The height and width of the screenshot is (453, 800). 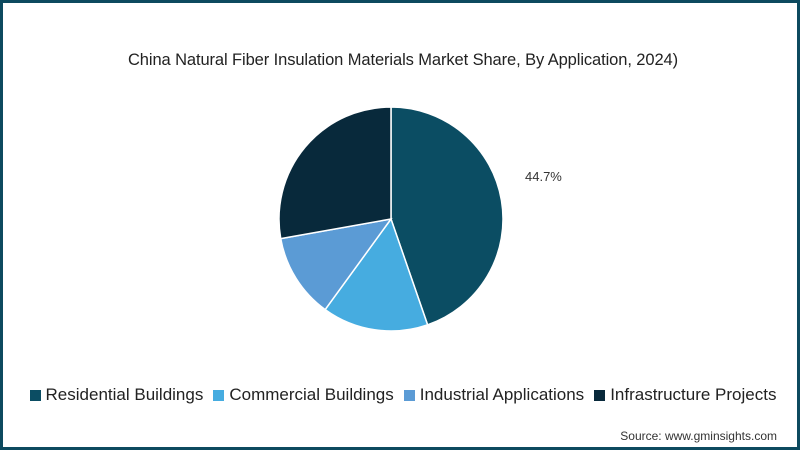 What do you see at coordinates (311, 394) in the screenshot?
I see `legend-label: Commercial Buildings` at bounding box center [311, 394].